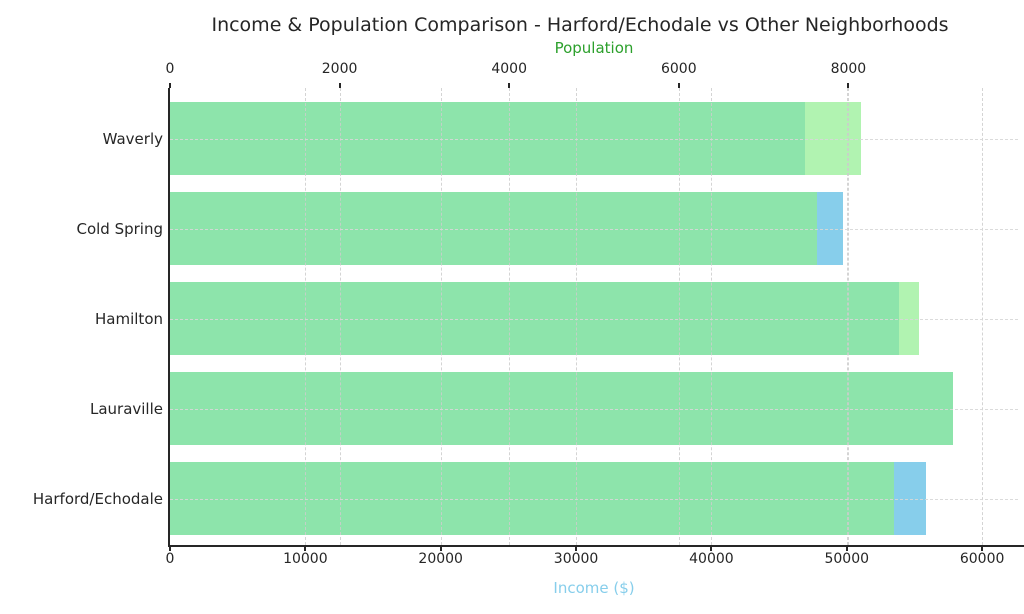  I want to click on category-label: Harford/Echodale, so click(97, 498).